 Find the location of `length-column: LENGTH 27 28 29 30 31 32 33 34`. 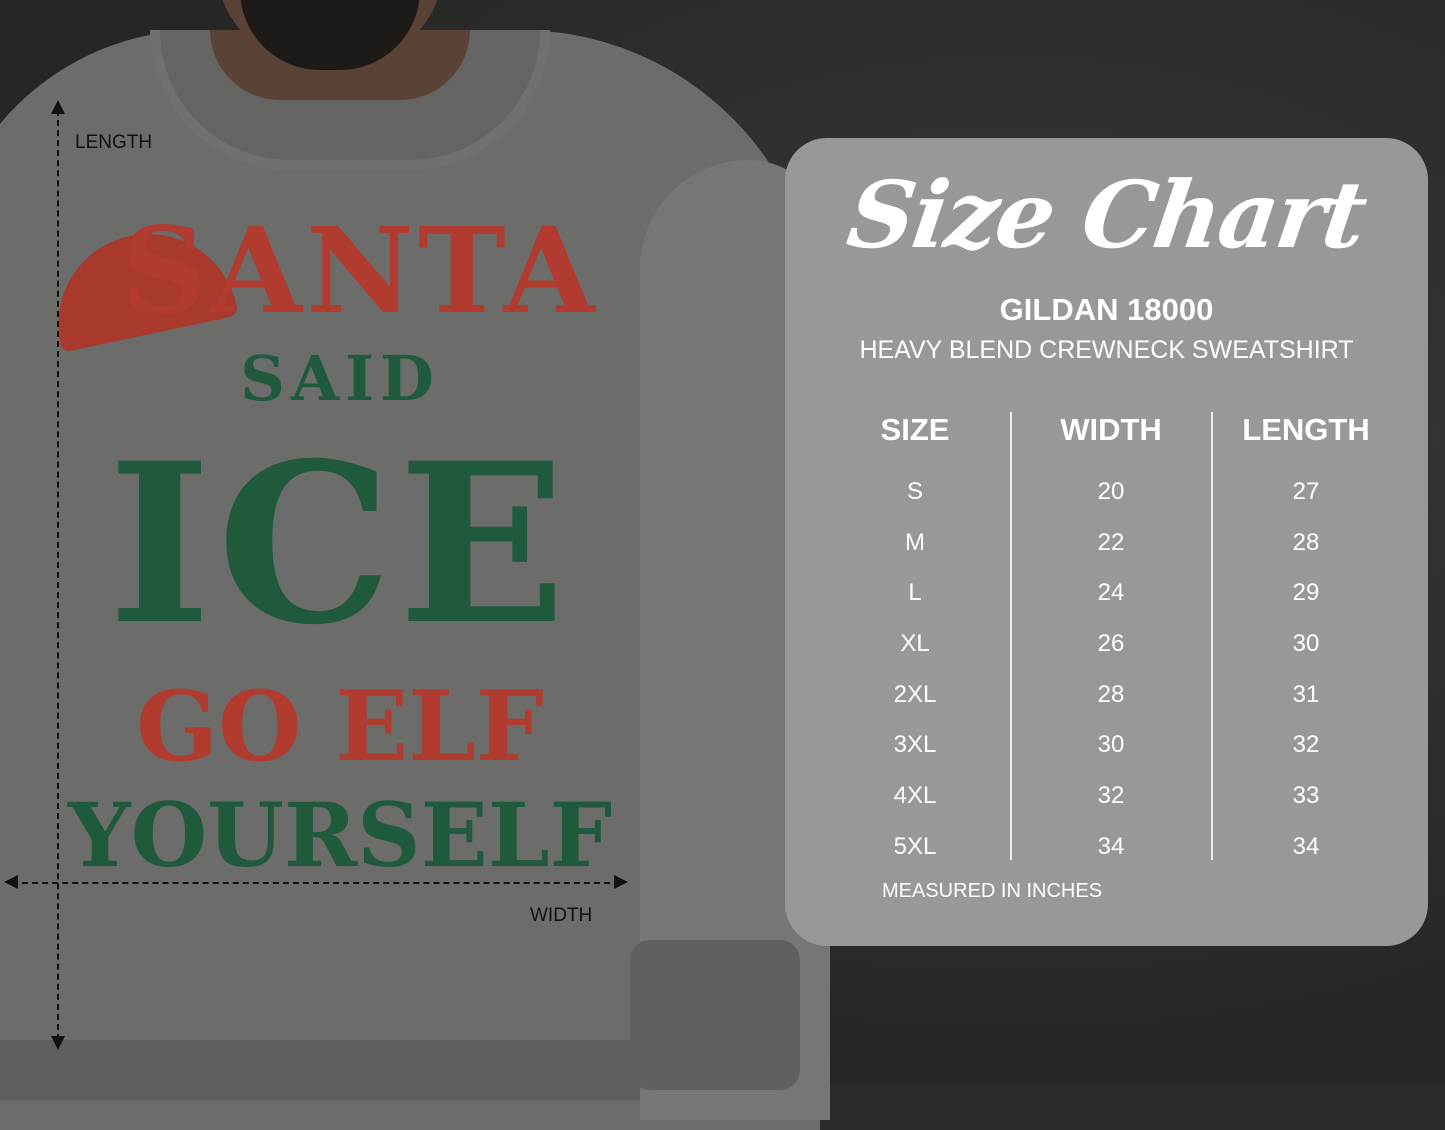

length-column: LENGTH 27 28 29 30 31 32 33 34 is located at coordinates (1306, 644).